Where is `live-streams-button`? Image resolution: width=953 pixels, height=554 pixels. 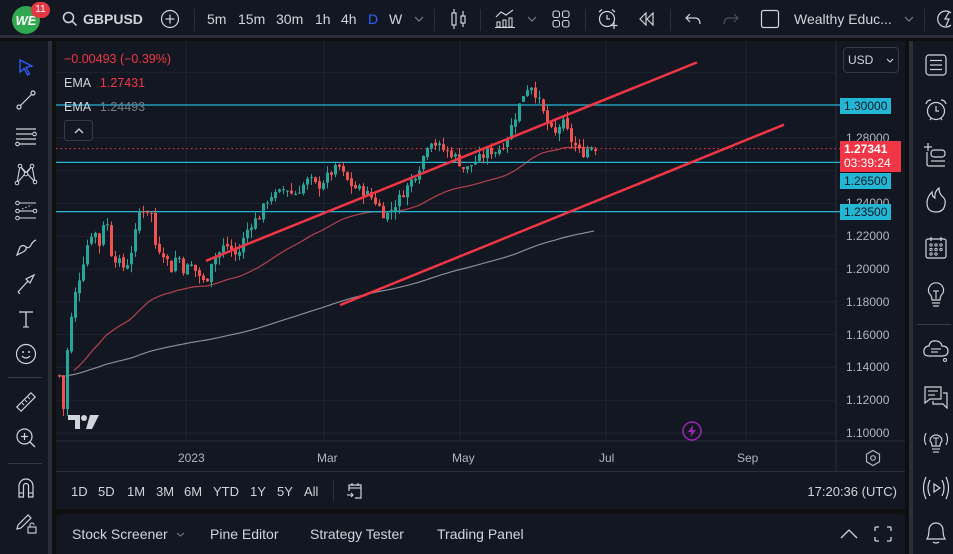 live-streams-button is located at coordinates (936, 488).